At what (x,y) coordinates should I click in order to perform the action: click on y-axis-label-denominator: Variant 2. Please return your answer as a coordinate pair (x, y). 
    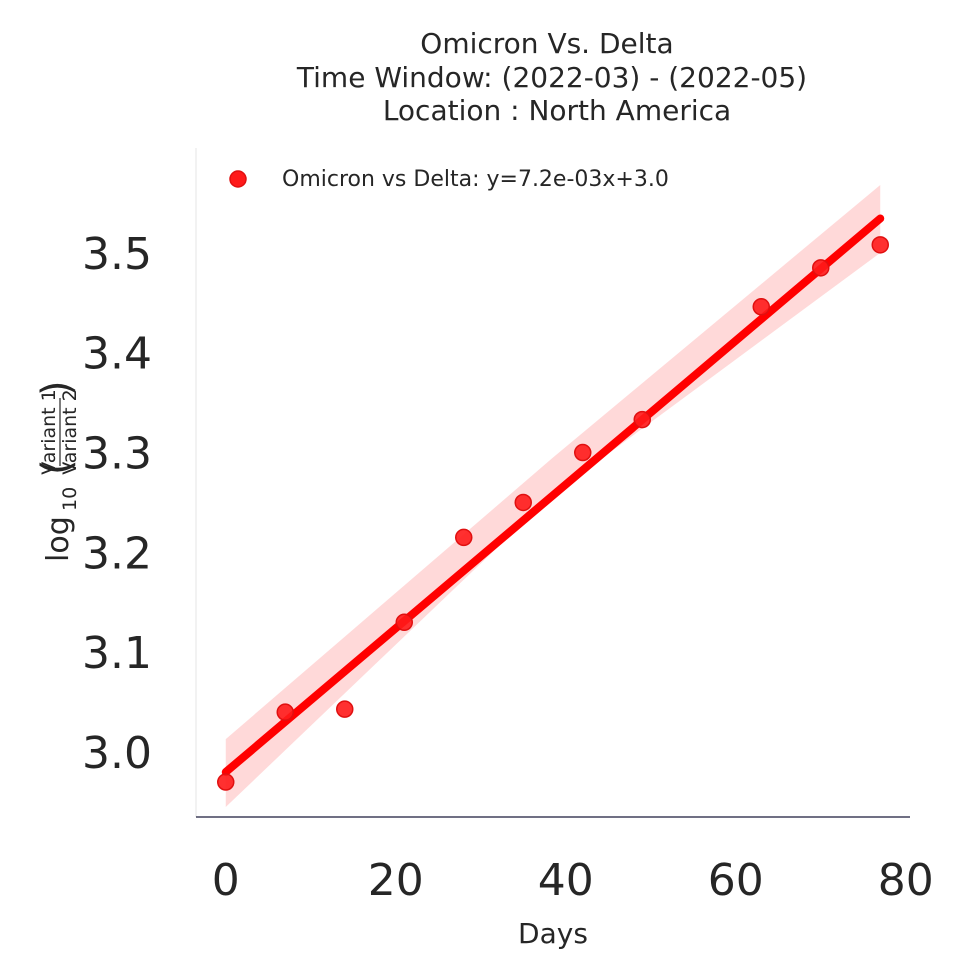
    Looking at the image, I should click on (70, 432).